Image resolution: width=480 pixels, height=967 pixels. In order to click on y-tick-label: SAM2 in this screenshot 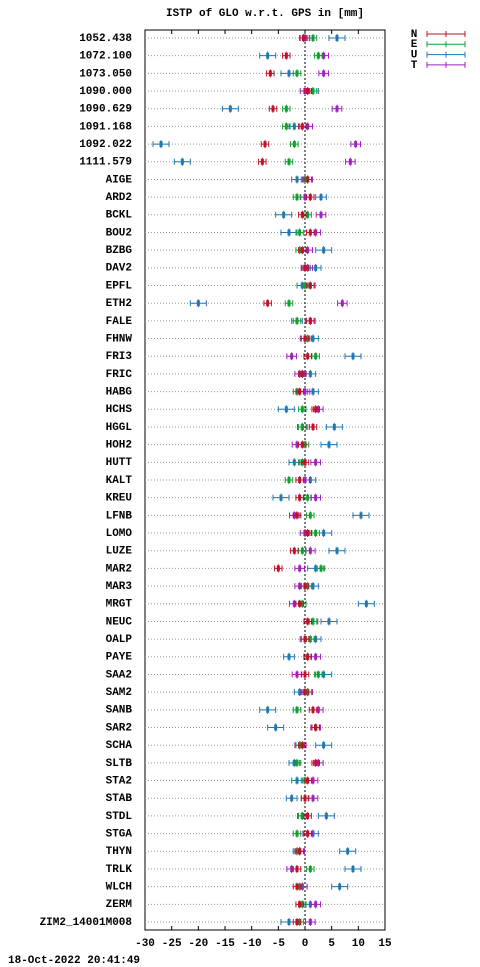, I will do `click(119, 693)`.